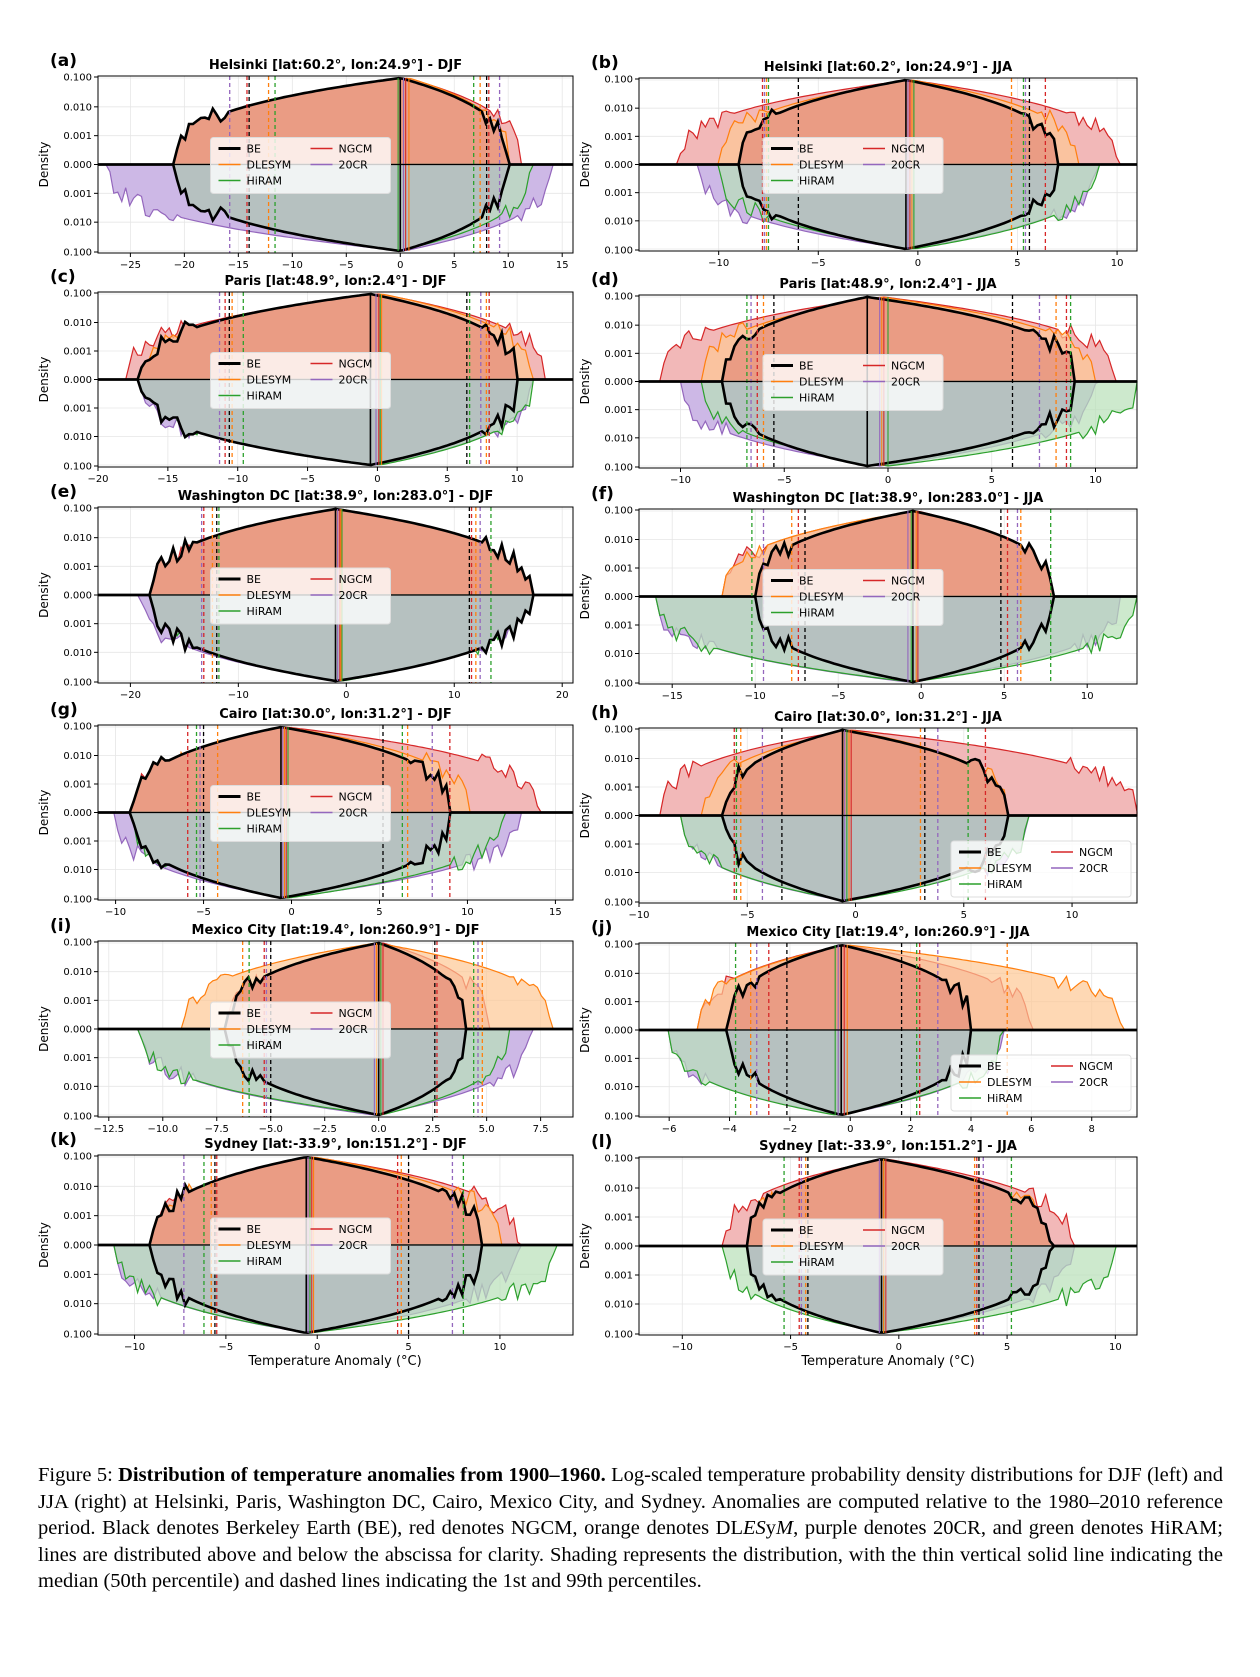 This screenshot has height=1677, width=1260. What do you see at coordinates (77, 596) in the screenshot?
I see `y-tick-label: 0.000` at bounding box center [77, 596].